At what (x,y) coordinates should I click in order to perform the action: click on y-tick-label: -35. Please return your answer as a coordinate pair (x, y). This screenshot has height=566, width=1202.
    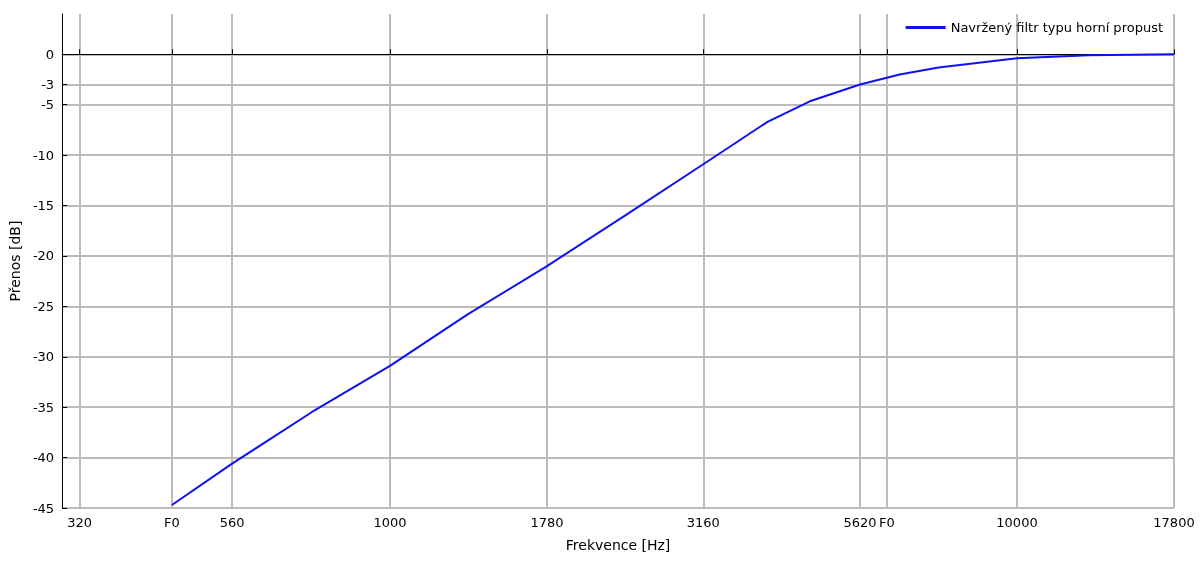
    Looking at the image, I should click on (43, 407).